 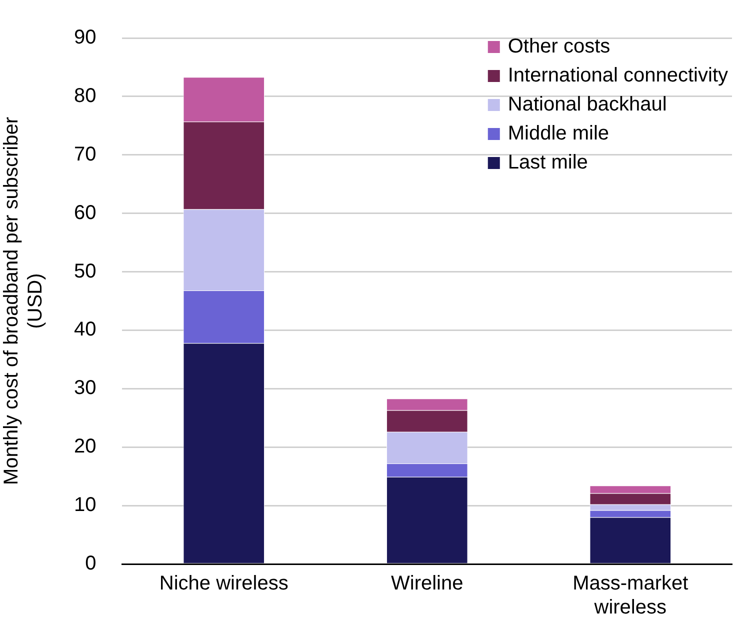 I want to click on y-tick-label: 0, so click(x=90, y=563).